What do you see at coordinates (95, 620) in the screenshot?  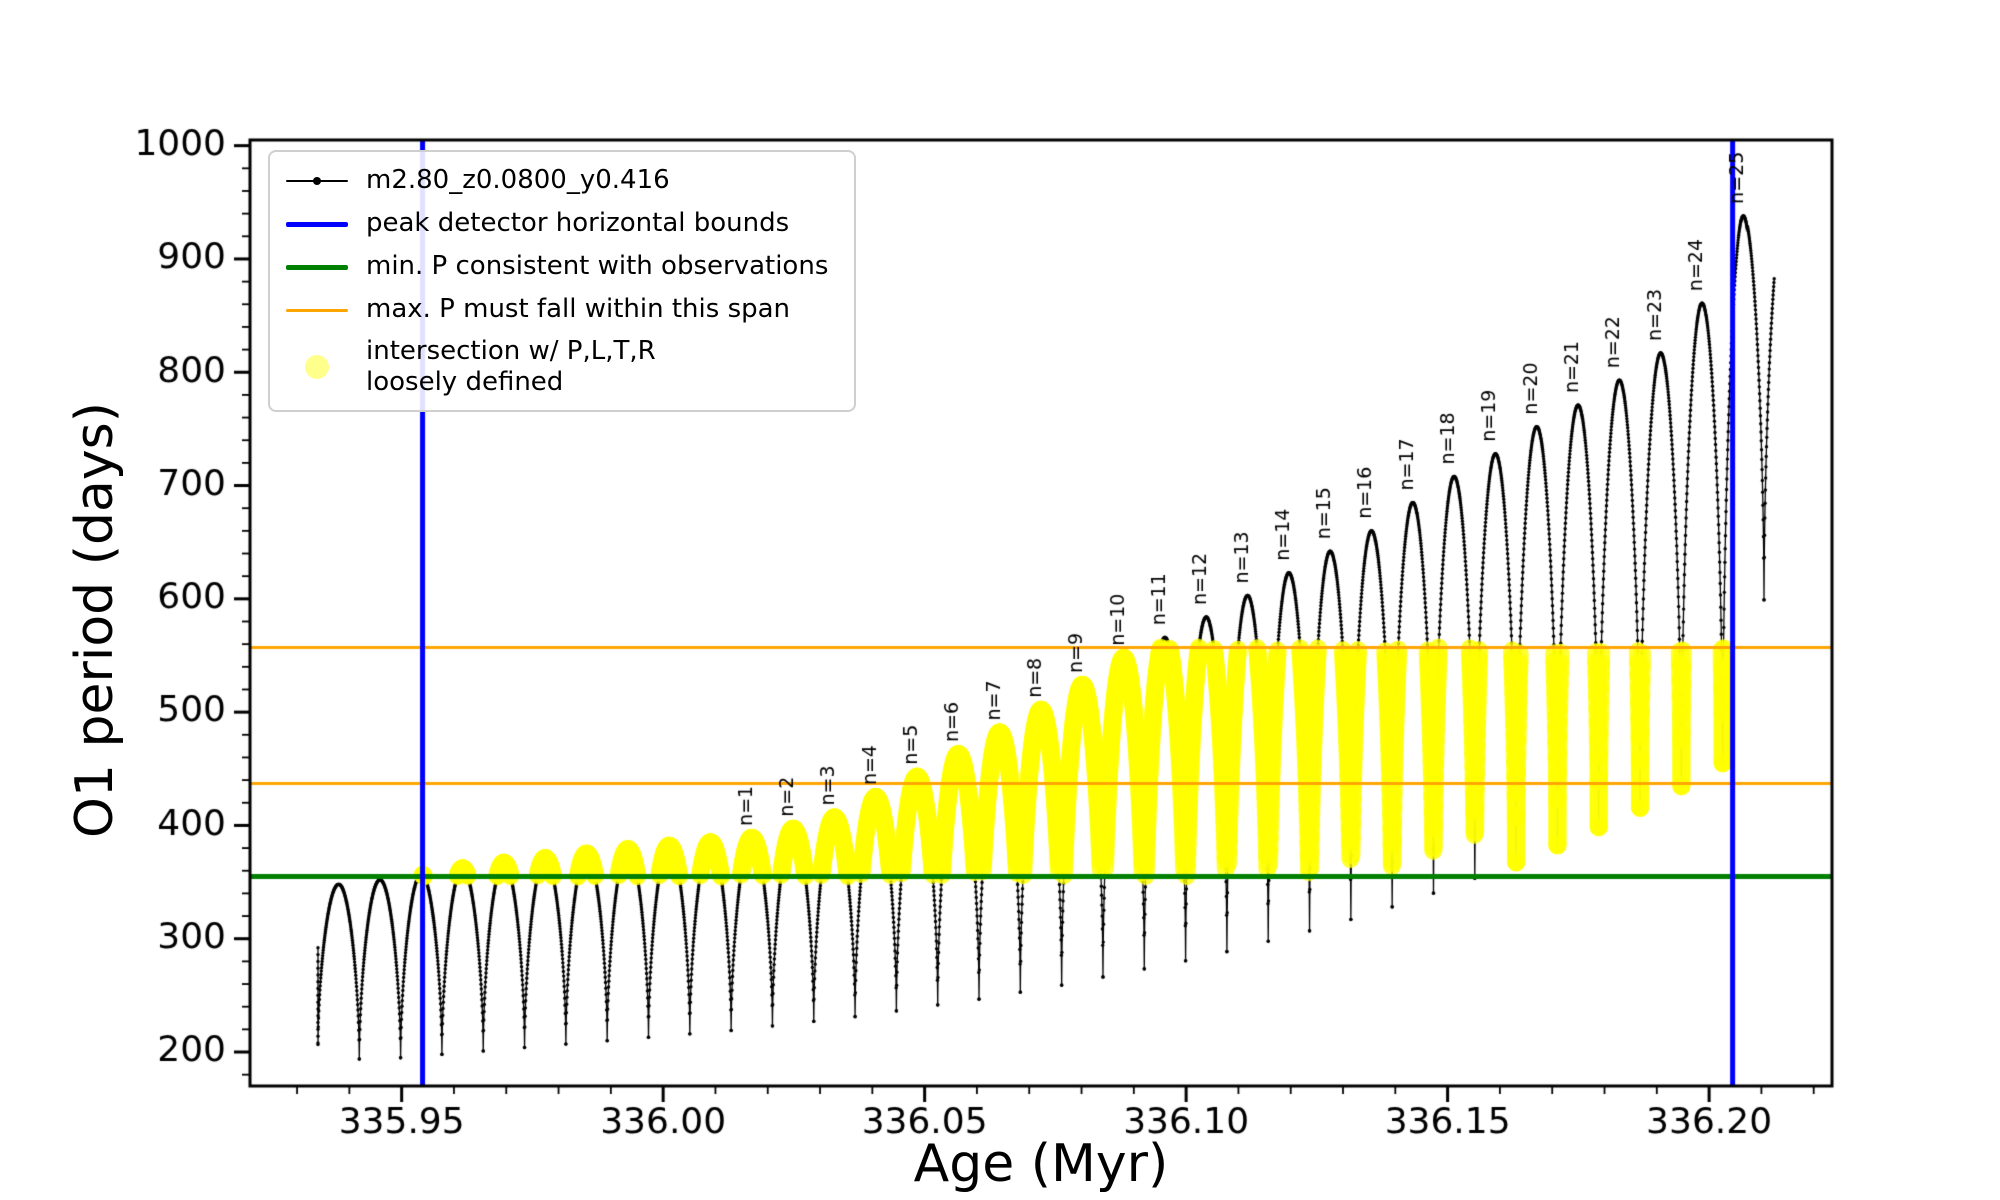 I see `y-axis-label: O1 period (days)` at bounding box center [95, 620].